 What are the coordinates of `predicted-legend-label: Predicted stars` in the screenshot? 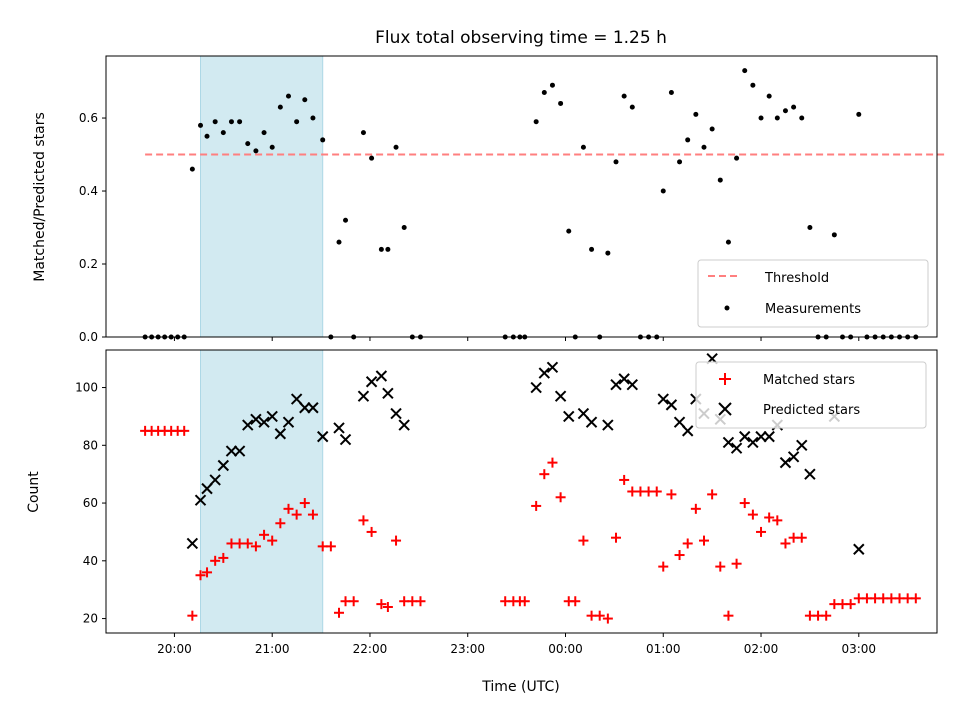 It's located at (811, 410).